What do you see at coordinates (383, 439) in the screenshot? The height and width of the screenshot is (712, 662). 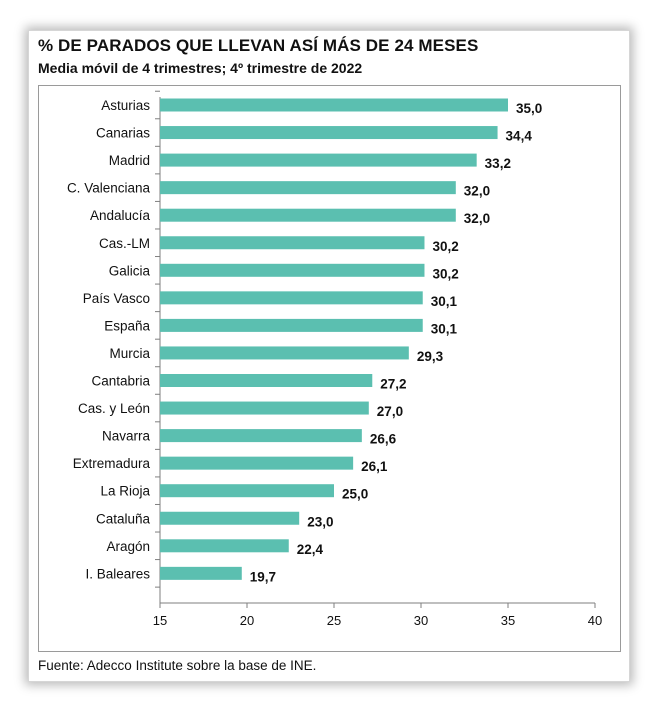 I see `data-label: 26,6` at bounding box center [383, 439].